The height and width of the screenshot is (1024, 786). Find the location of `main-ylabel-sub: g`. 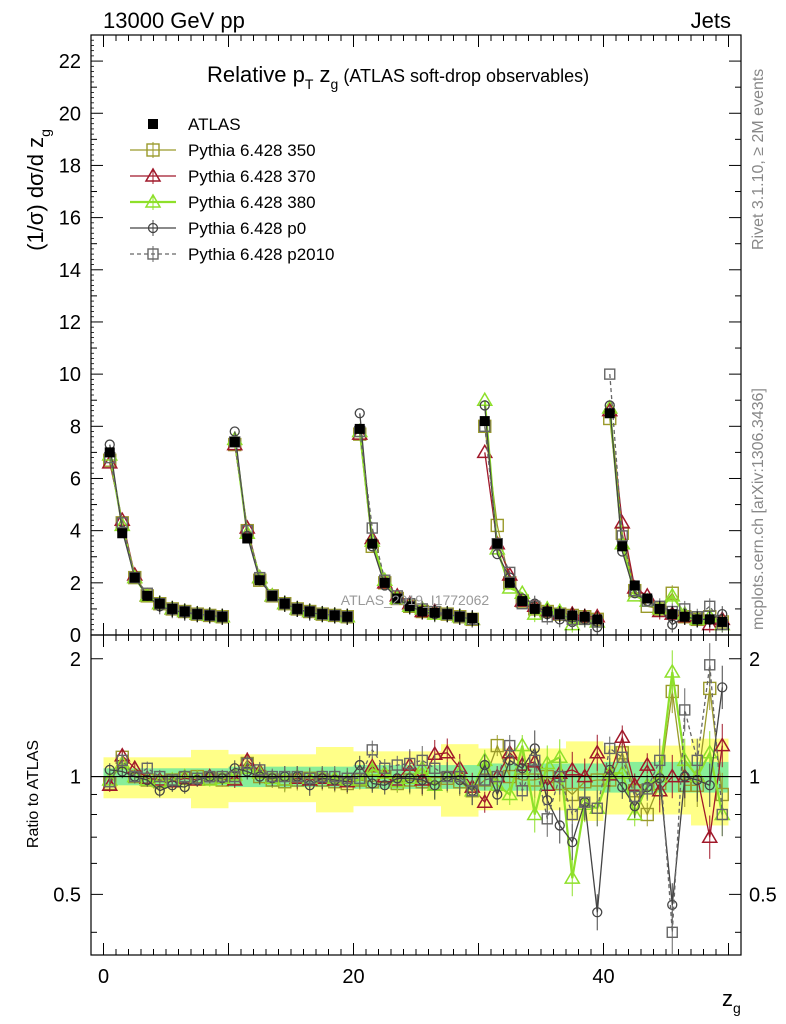

main-ylabel-sub: g is located at coordinates (45, 133).